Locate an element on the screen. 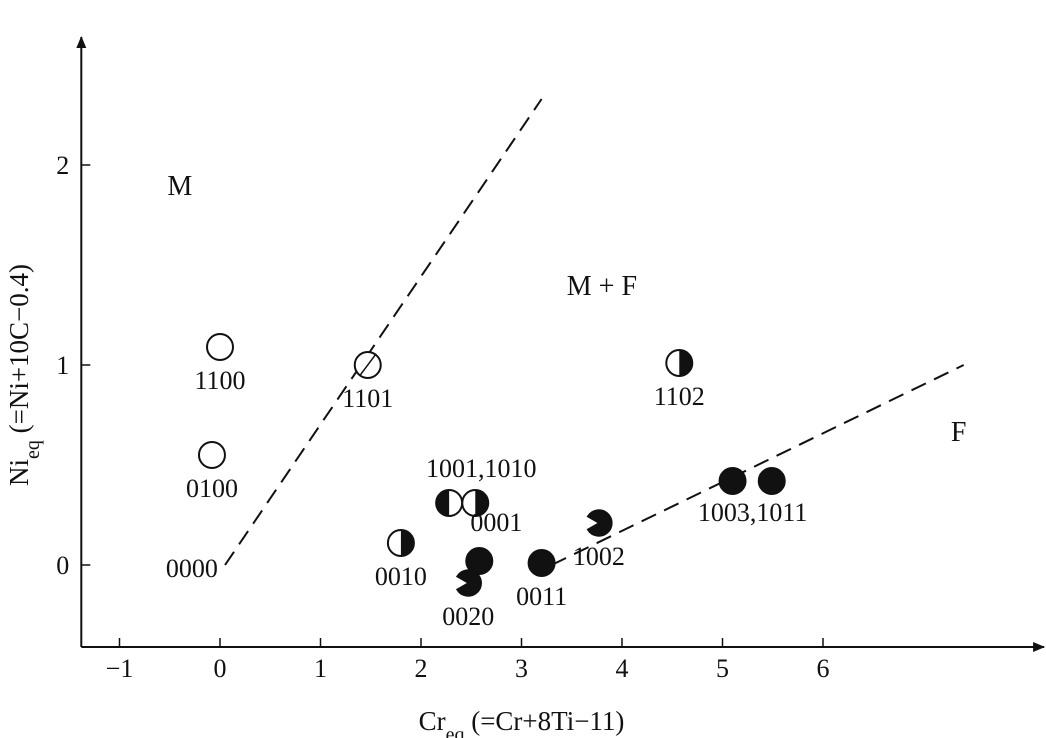  x-tick-label: 6 is located at coordinates (823, 668).